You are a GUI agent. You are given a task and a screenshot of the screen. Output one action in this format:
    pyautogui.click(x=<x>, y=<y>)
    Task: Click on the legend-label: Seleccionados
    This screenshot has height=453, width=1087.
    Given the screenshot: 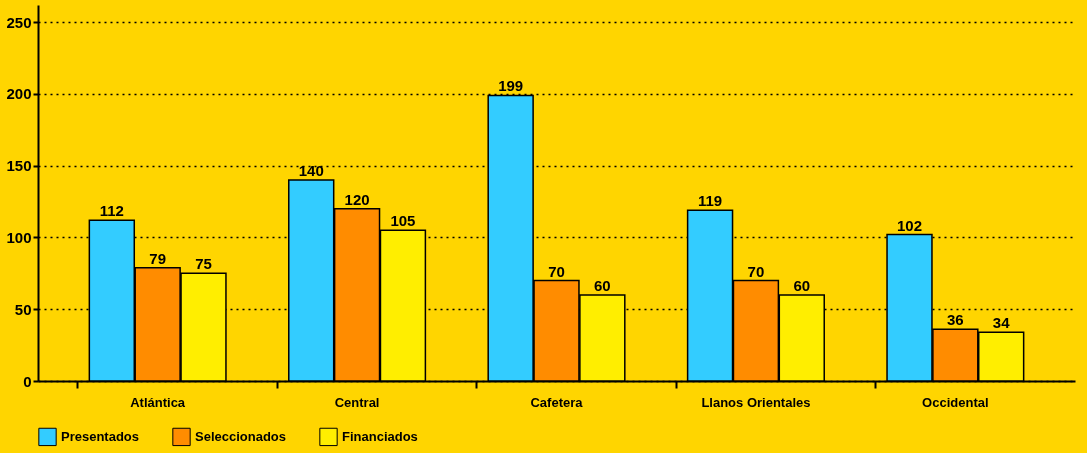 What is the action you would take?
    pyautogui.click(x=241, y=436)
    